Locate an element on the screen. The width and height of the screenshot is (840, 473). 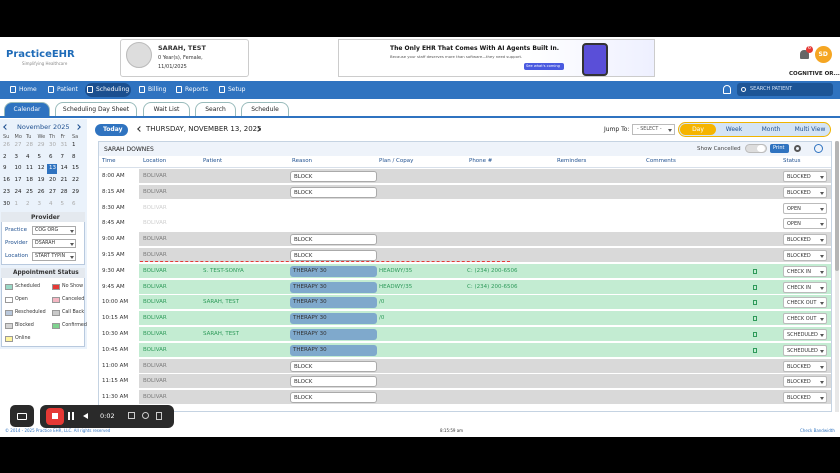
nav-item: Home is located at coordinates (28, 89).